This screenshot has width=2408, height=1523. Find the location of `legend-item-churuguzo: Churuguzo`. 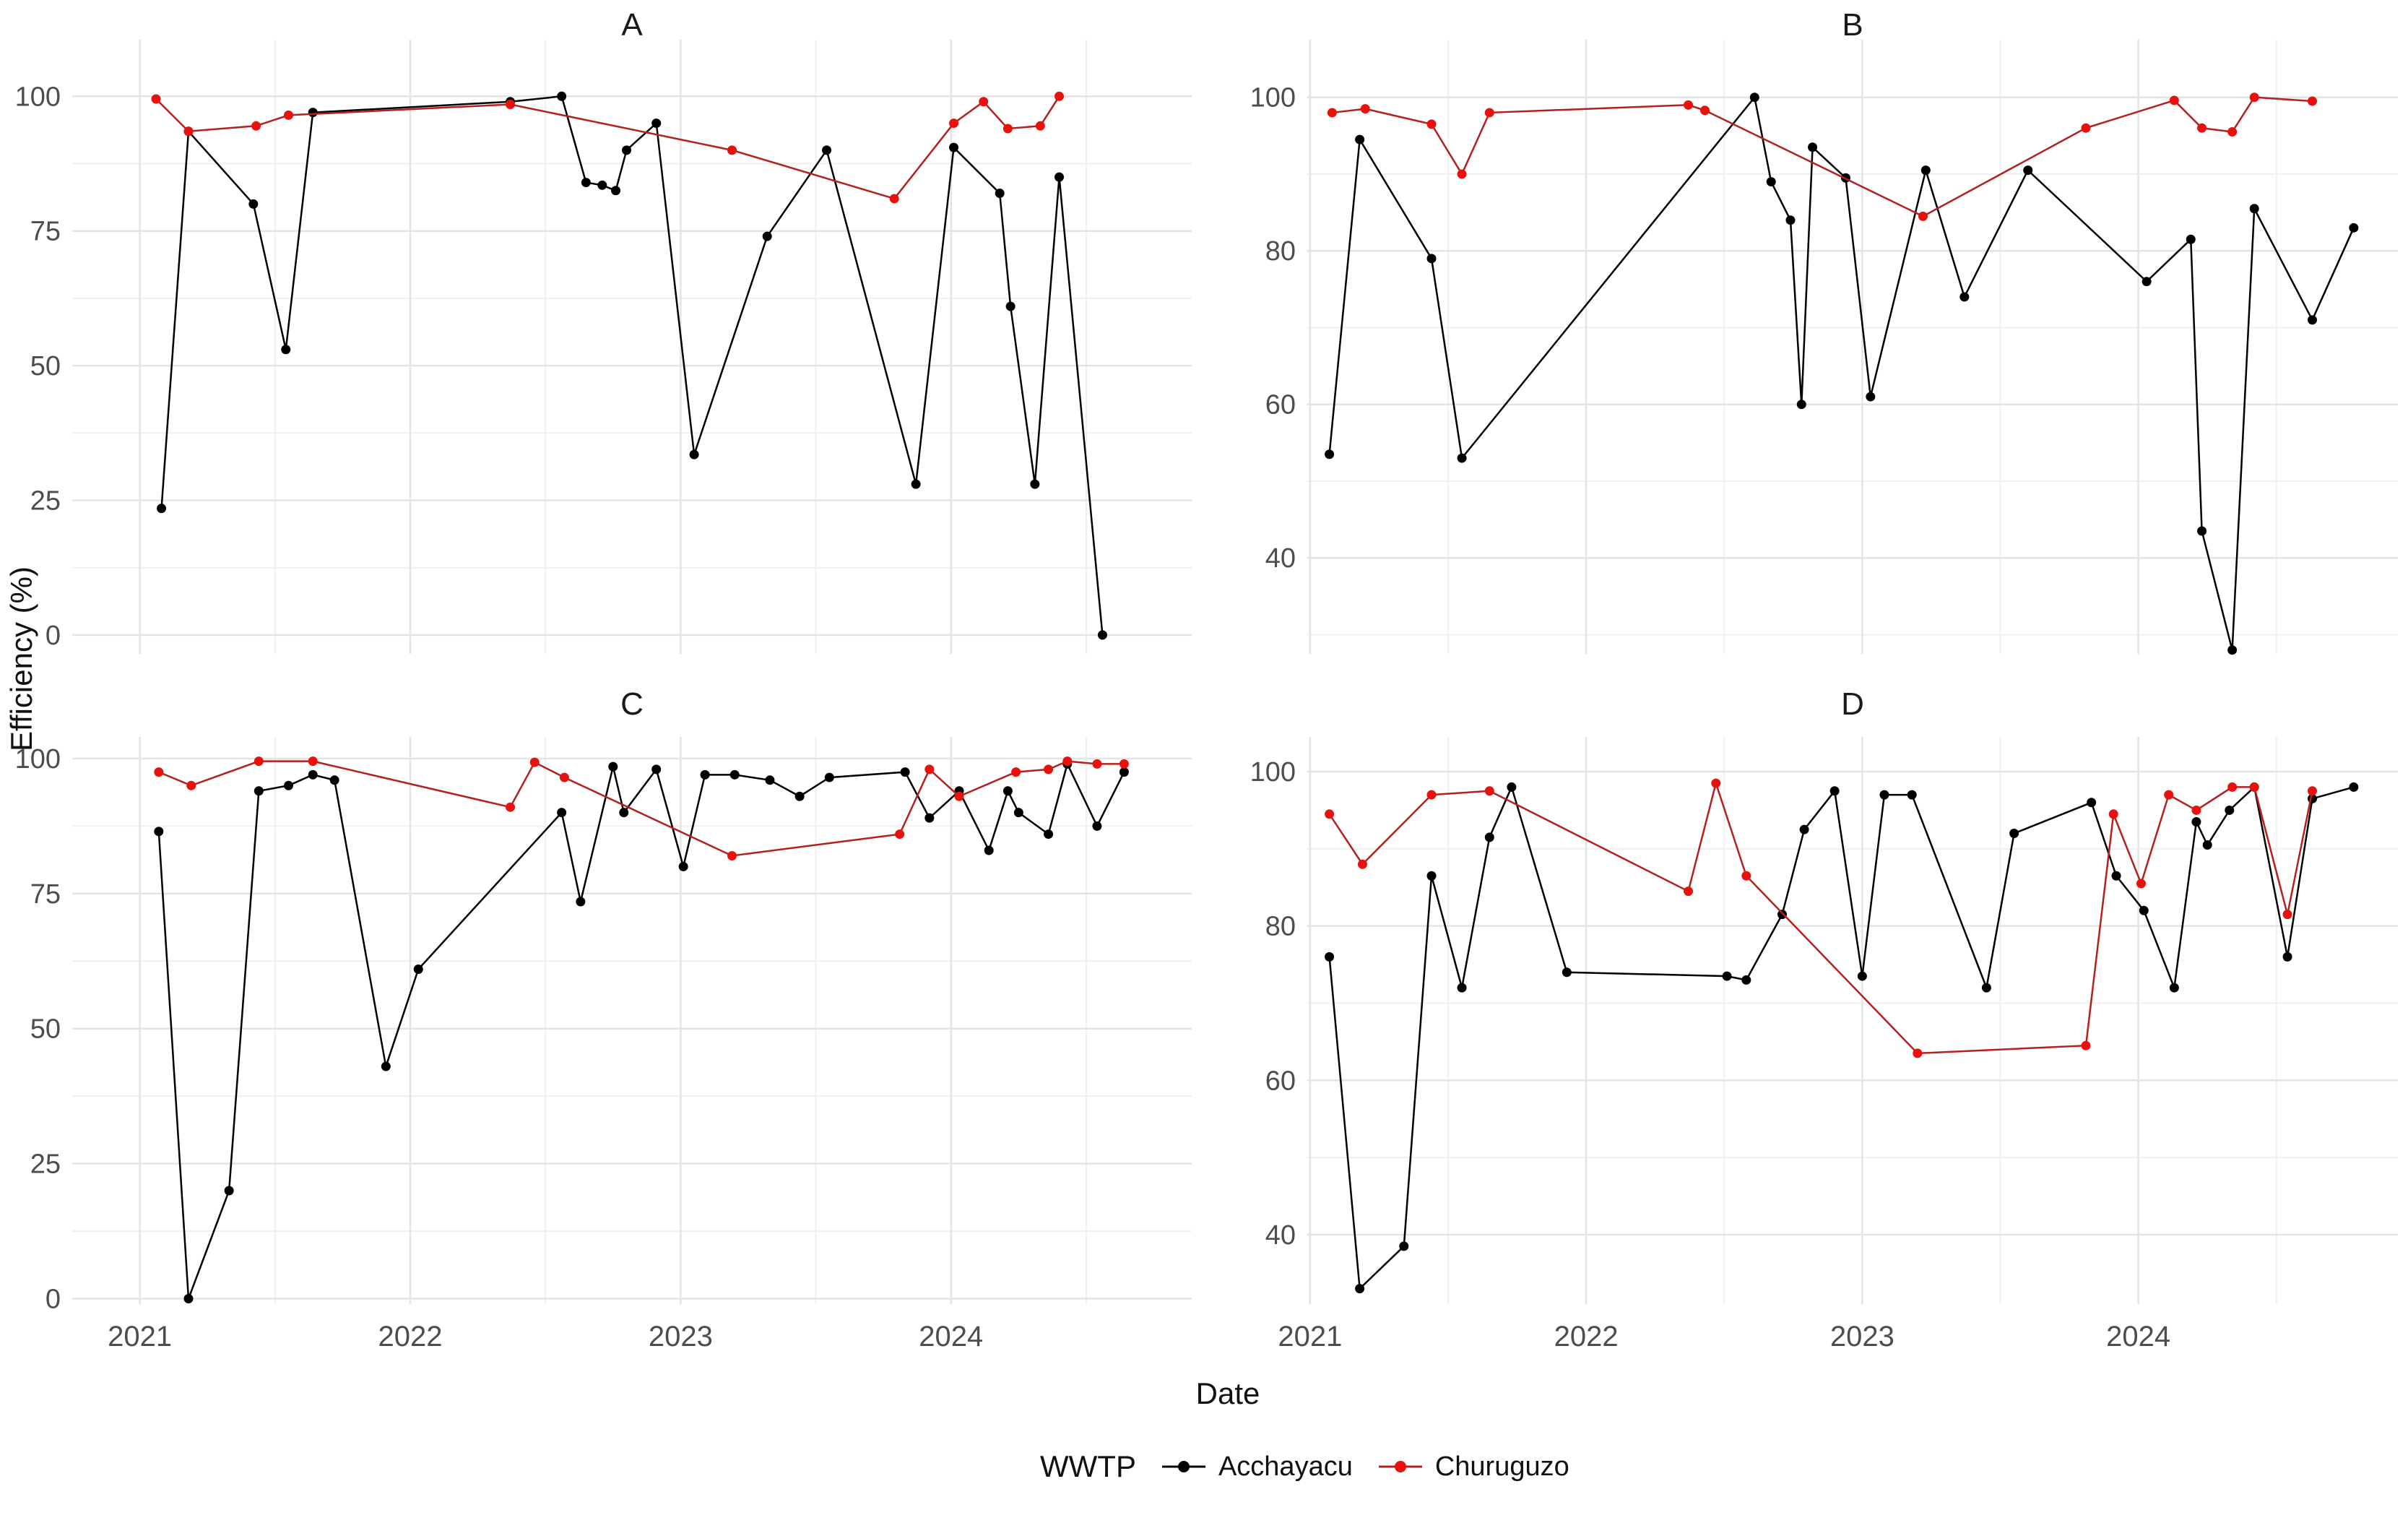

legend-item-churuguzo: Churuguzo is located at coordinates (1473, 1467).